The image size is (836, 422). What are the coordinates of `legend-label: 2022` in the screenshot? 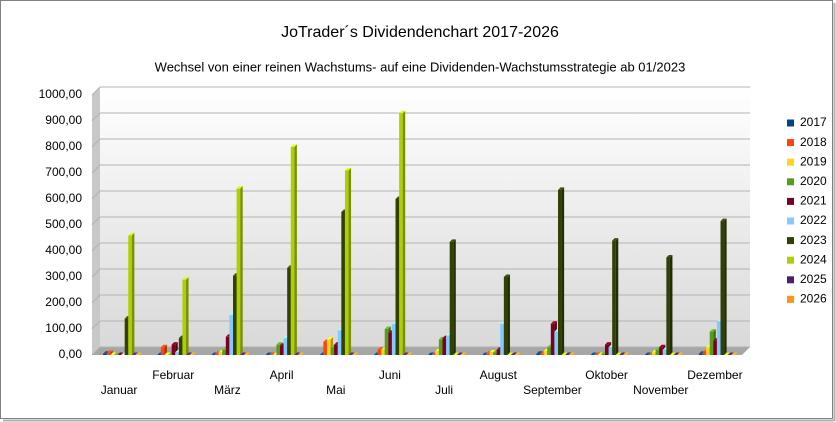 It's located at (813, 220).